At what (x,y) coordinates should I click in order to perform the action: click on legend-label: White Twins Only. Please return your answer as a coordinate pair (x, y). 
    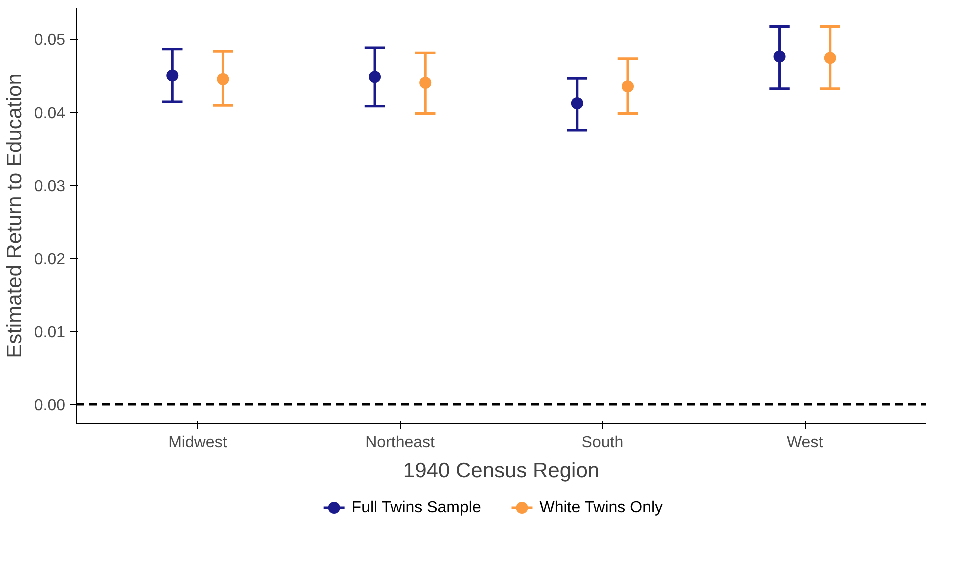
    Looking at the image, I should click on (602, 508).